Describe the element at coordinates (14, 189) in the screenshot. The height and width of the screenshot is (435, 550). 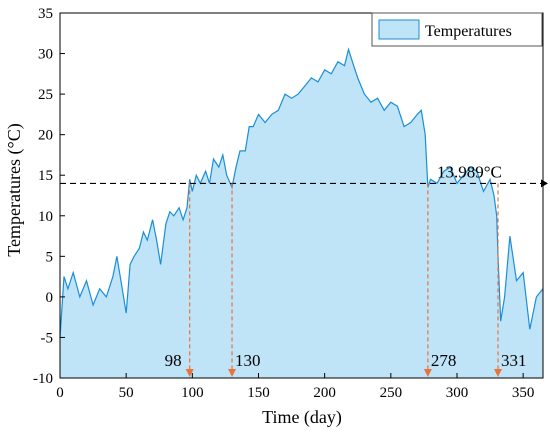
I see `y-axis-title: Temperatures (°C)` at that location.